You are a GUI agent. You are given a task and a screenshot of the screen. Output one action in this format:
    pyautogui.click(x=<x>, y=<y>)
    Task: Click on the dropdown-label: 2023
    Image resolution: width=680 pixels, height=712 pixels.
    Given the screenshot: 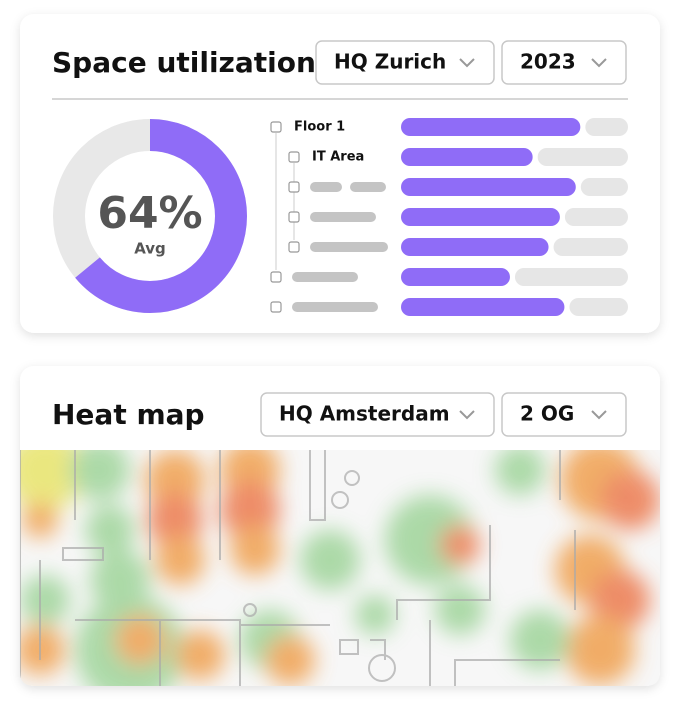 What is the action you would take?
    pyautogui.click(x=548, y=62)
    